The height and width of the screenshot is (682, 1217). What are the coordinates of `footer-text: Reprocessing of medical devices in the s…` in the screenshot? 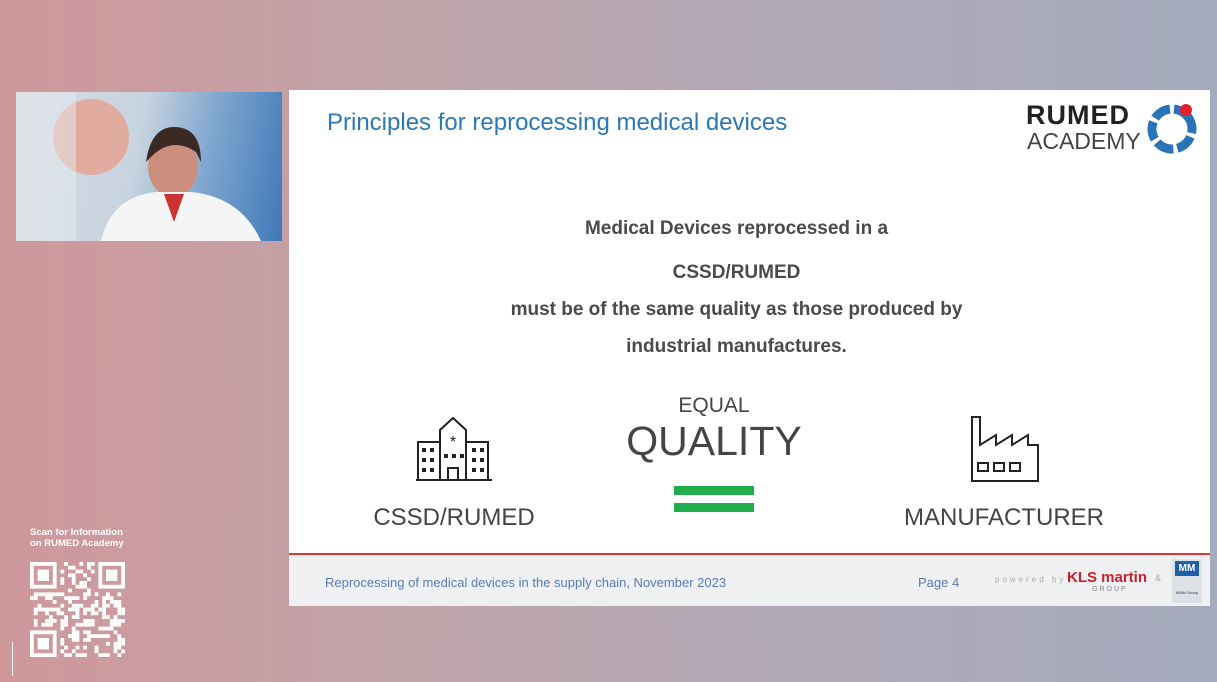 It's located at (526, 582).